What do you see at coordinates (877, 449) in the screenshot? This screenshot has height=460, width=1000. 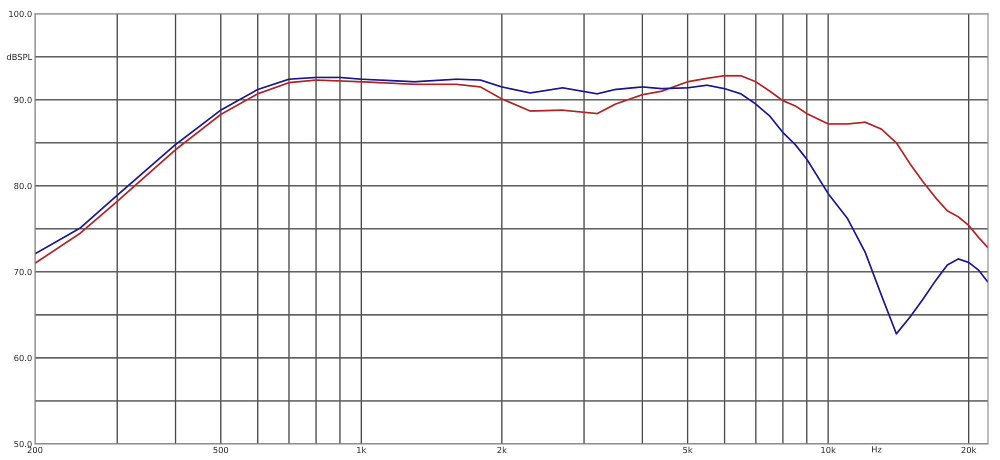 I see `x-axis-title: Hz` at bounding box center [877, 449].